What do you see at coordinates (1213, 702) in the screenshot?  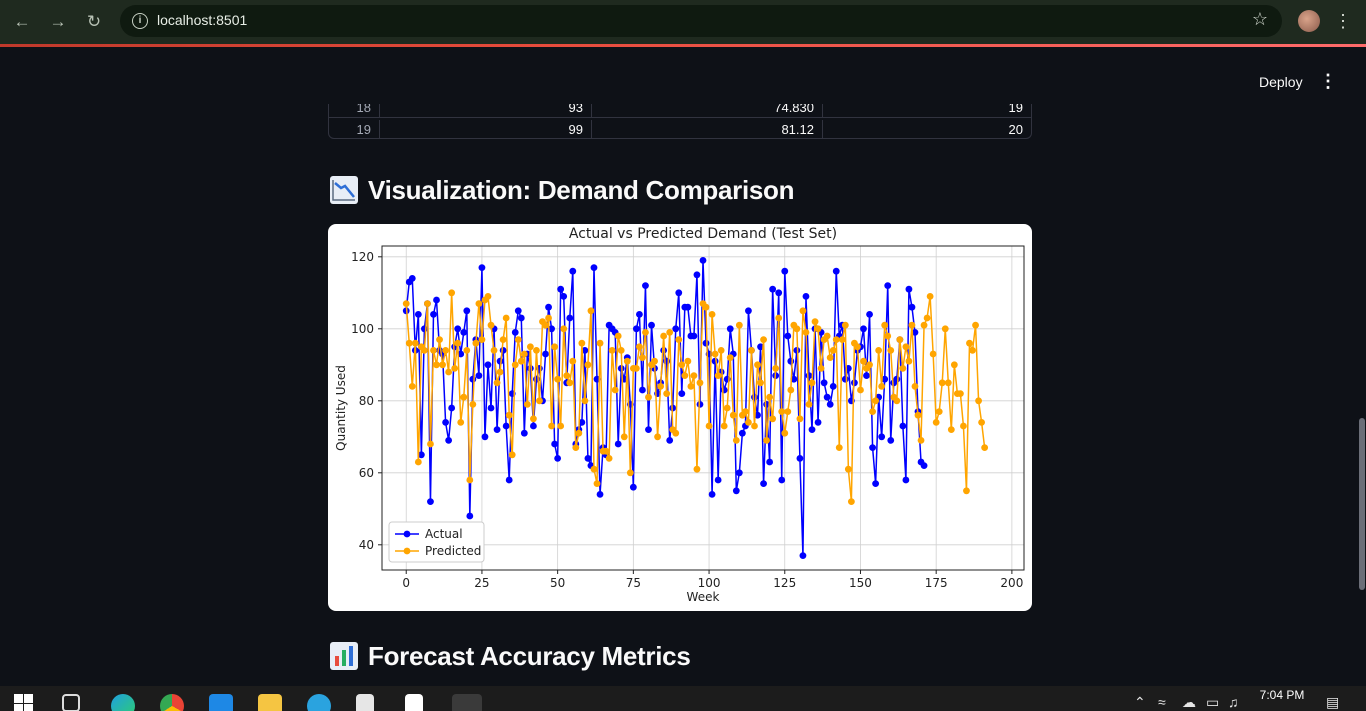 I see `battery-icon: ▭` at bounding box center [1213, 702].